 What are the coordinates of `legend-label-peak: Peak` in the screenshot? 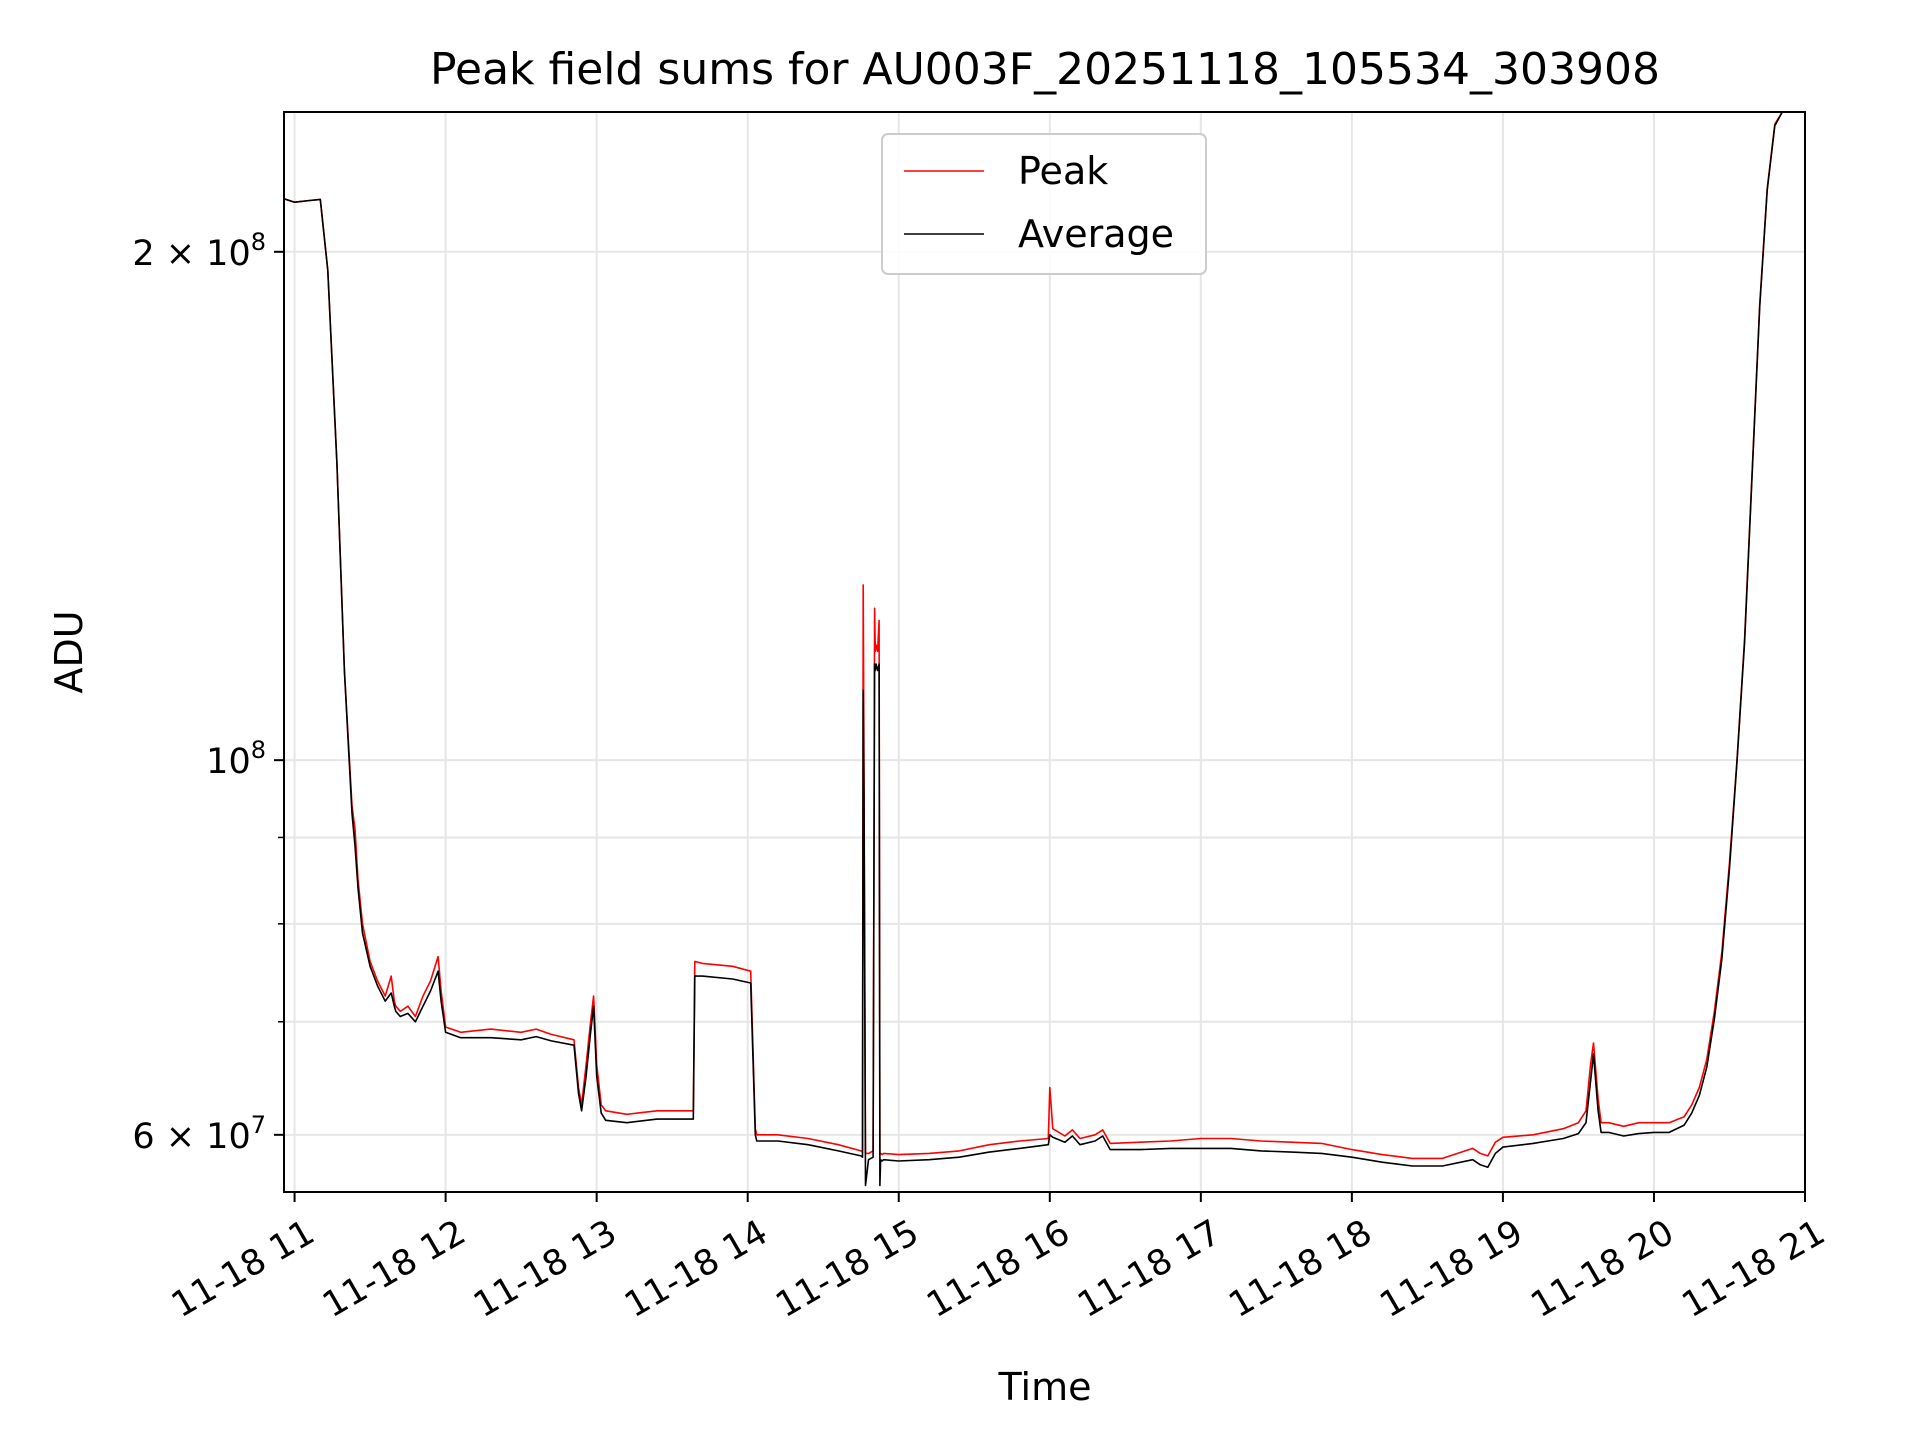 It's located at (1063, 171).